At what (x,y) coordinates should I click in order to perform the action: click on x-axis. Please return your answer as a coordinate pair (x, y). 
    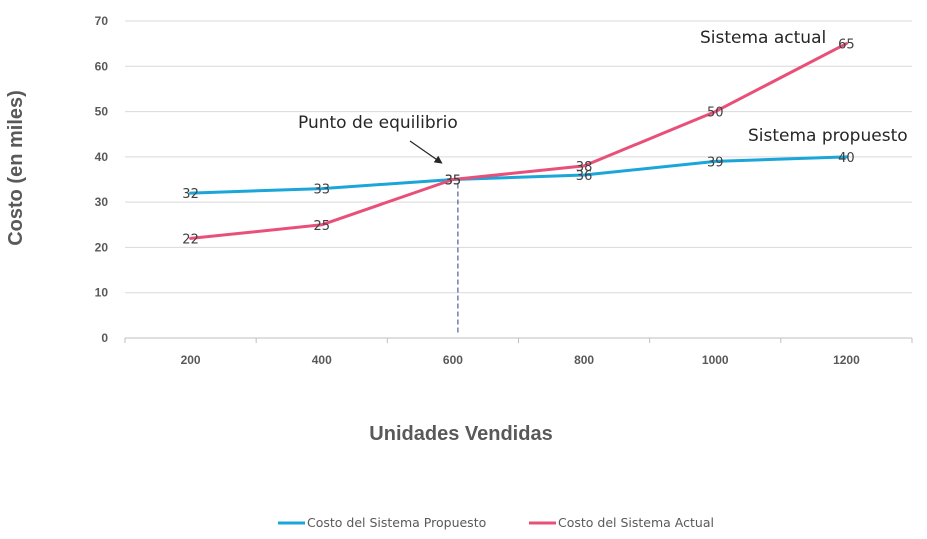
    Looking at the image, I should click on (518, 340).